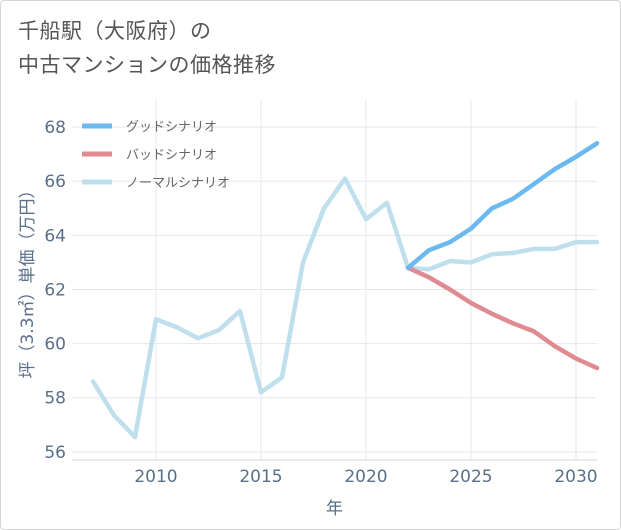 The height and width of the screenshot is (530, 621). Describe the element at coordinates (147, 65) in the screenshot. I see `chart-title-line2: 中古マンションの価格推移` at that location.